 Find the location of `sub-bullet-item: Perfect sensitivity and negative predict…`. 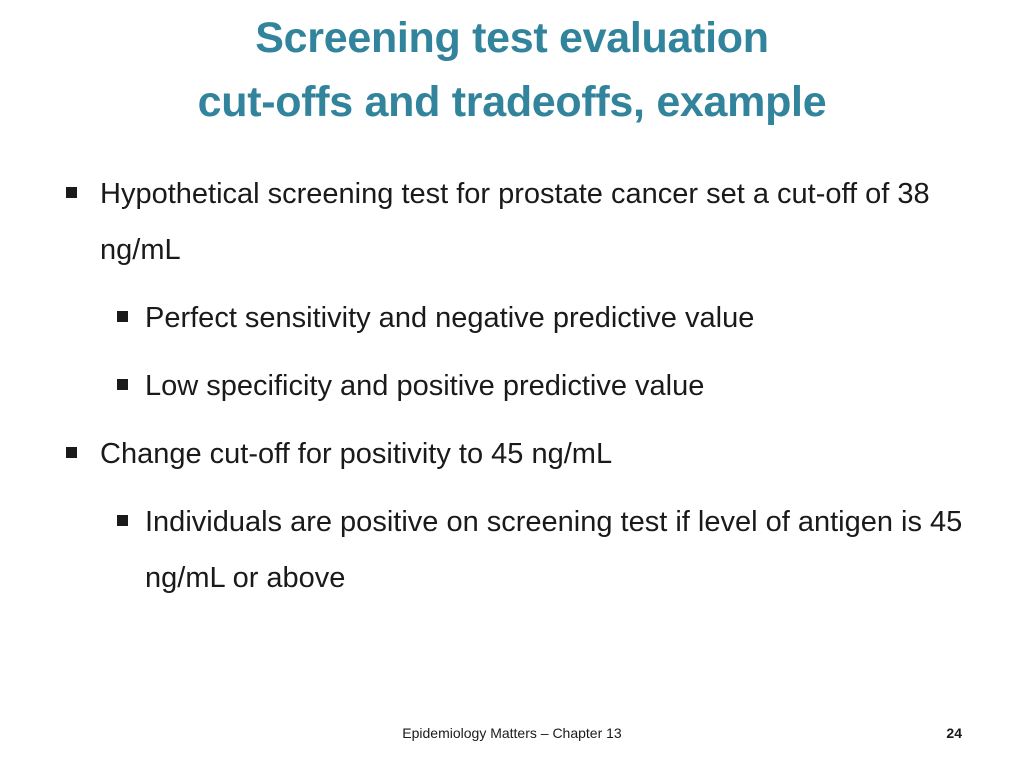

sub-bullet-item: Perfect sensitivity and negative predict… is located at coordinates (517, 318).